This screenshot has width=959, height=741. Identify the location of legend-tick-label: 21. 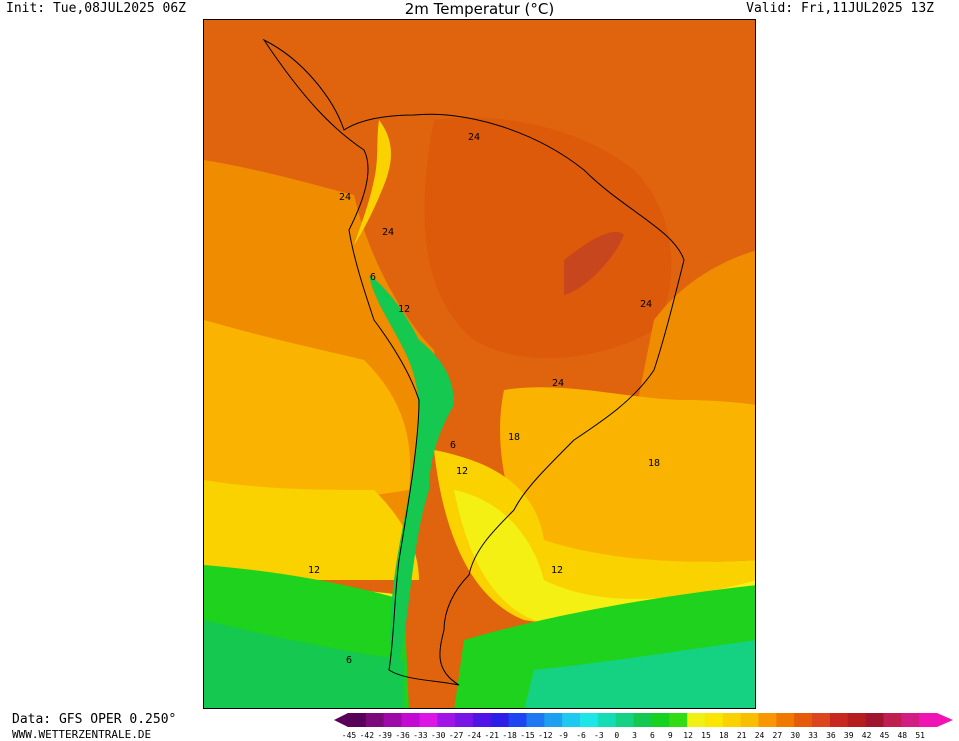
(742, 735).